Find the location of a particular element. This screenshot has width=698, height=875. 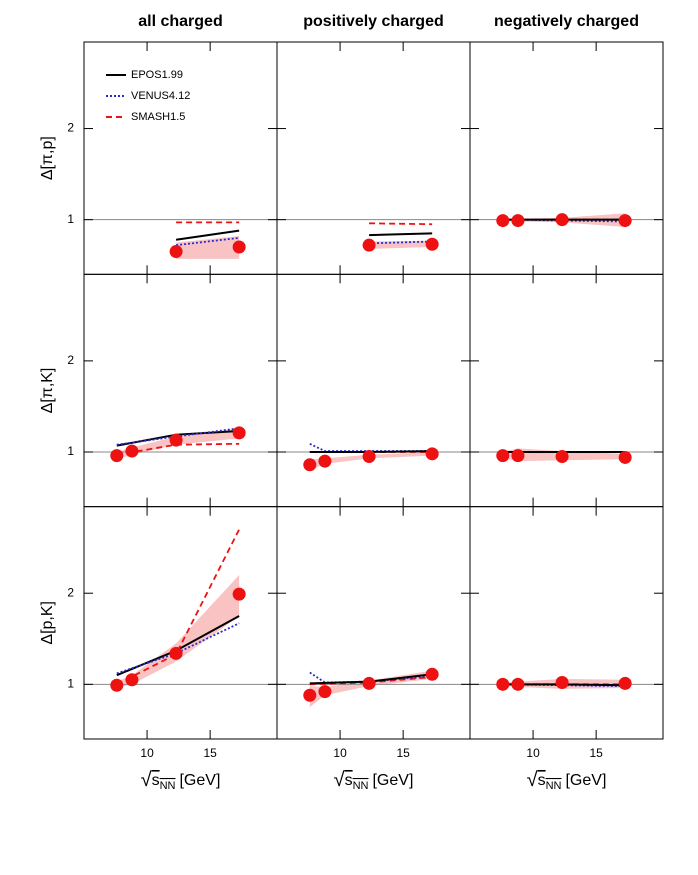

panel: 1 2 Δ[π,K] is located at coordinates (158, 390).